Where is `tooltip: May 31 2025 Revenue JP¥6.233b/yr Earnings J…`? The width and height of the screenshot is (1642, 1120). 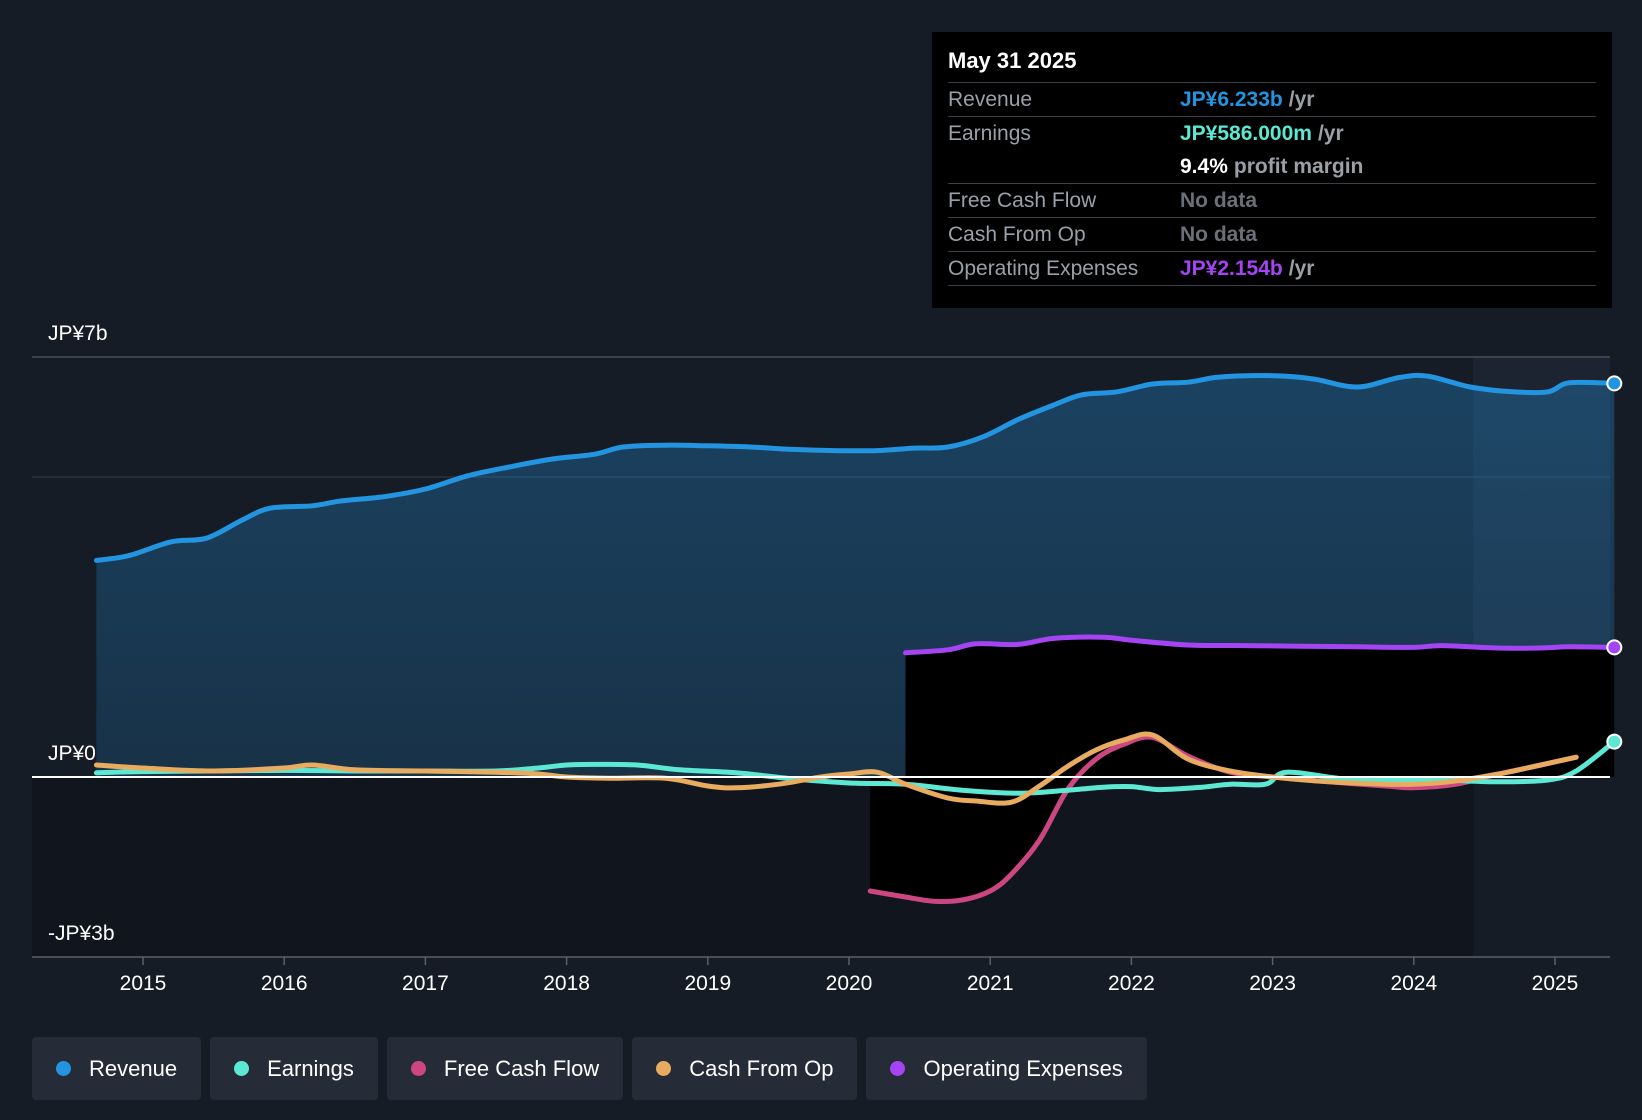
tooltip: May 31 2025 Revenue JP¥6.233b/yr Earnings J… is located at coordinates (1272, 170).